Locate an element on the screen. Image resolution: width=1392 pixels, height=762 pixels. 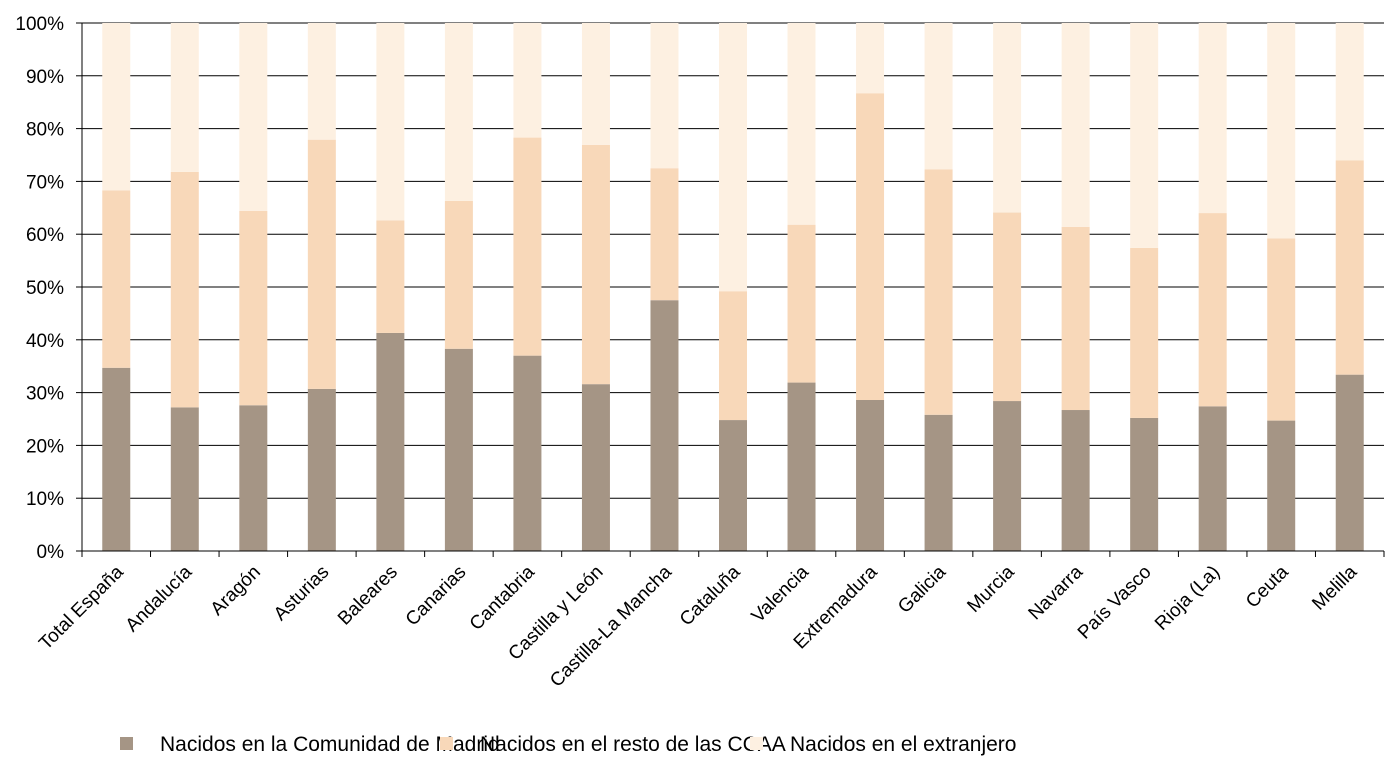
y-tick-label: 30% is located at coordinates (45, 394).